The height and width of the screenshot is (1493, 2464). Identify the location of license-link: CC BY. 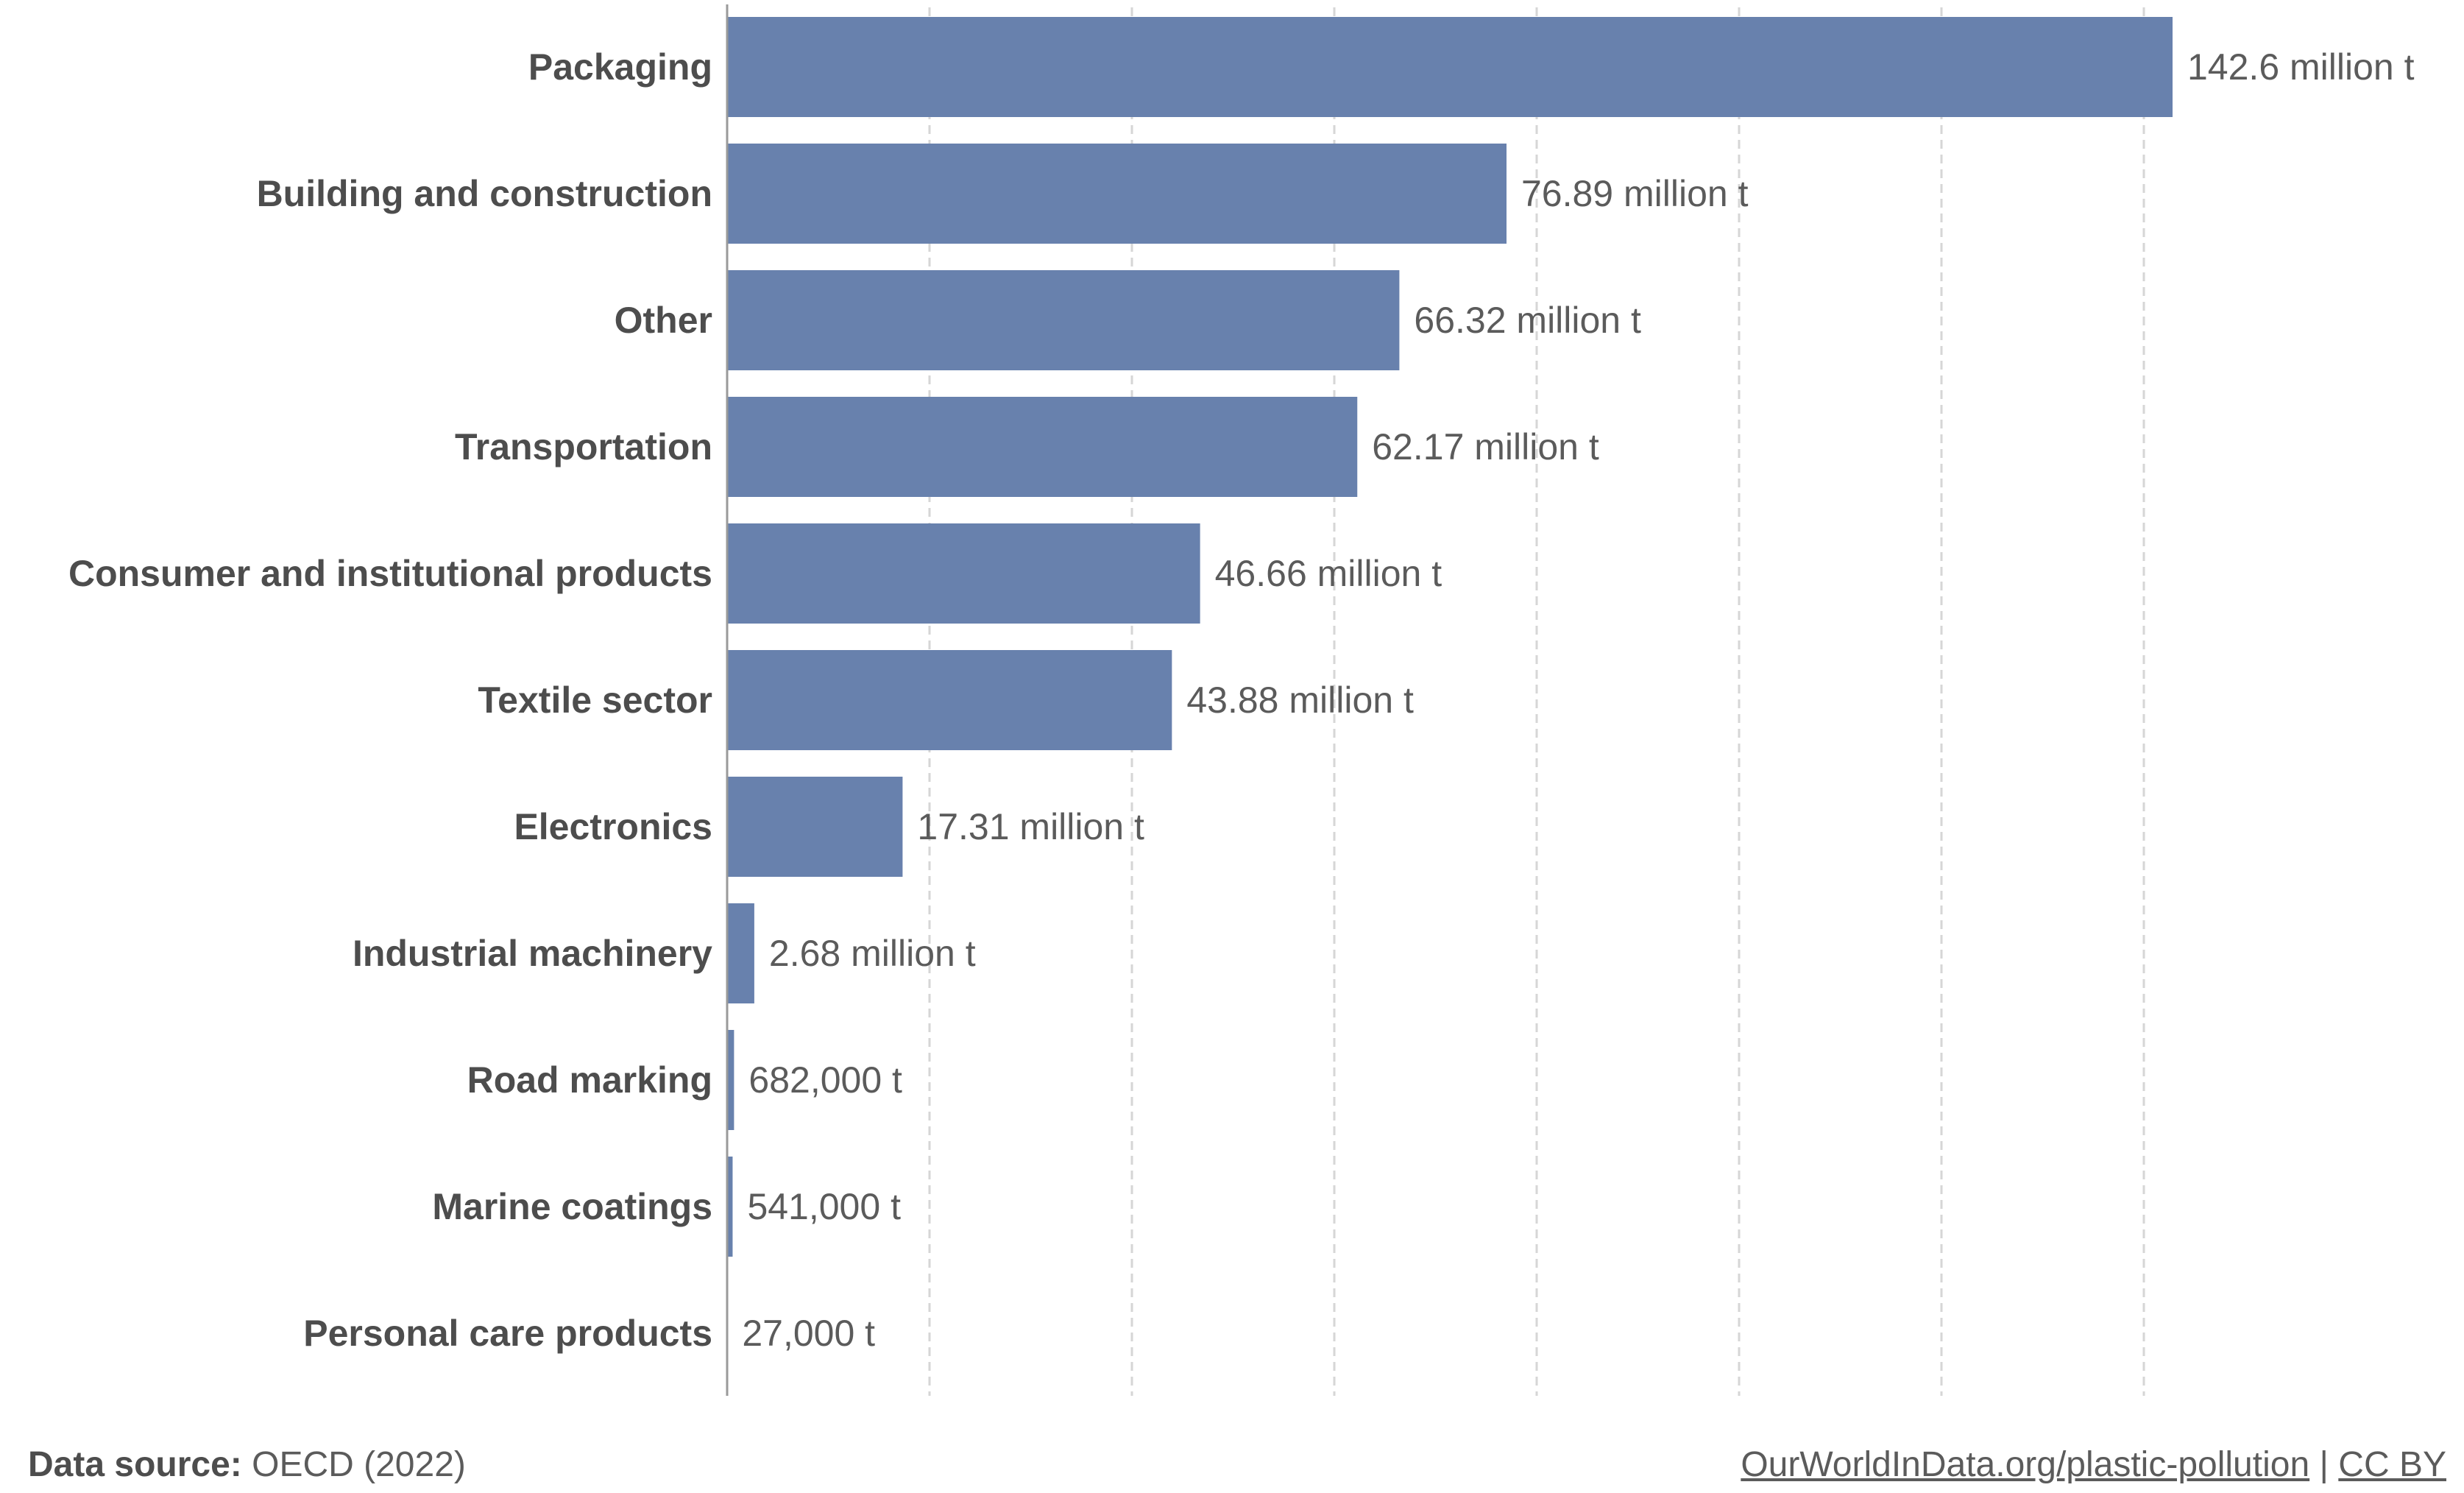
(2392, 1465).